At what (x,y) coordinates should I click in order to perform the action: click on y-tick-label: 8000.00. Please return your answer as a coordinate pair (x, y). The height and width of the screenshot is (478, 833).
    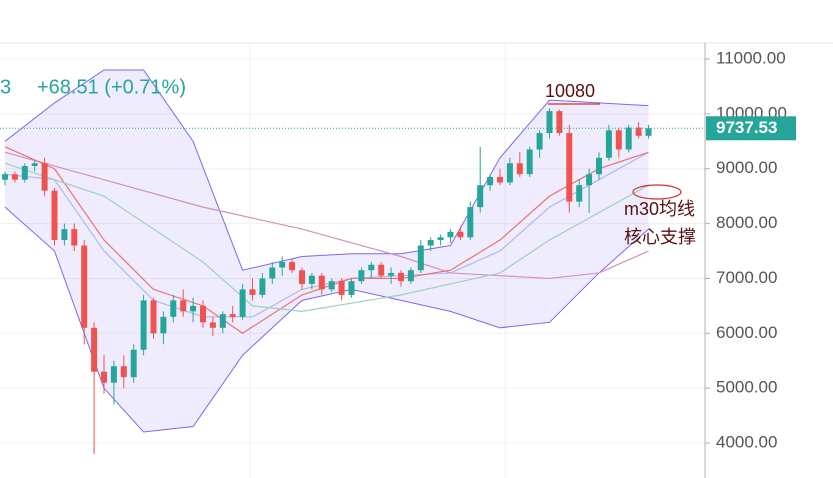
    Looking at the image, I should click on (746, 222).